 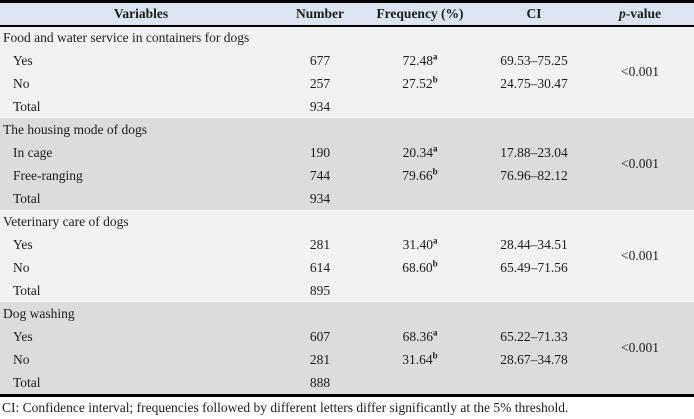 What do you see at coordinates (534, 267) in the screenshot?
I see `ci-cell: 65.49–71.56` at bounding box center [534, 267].